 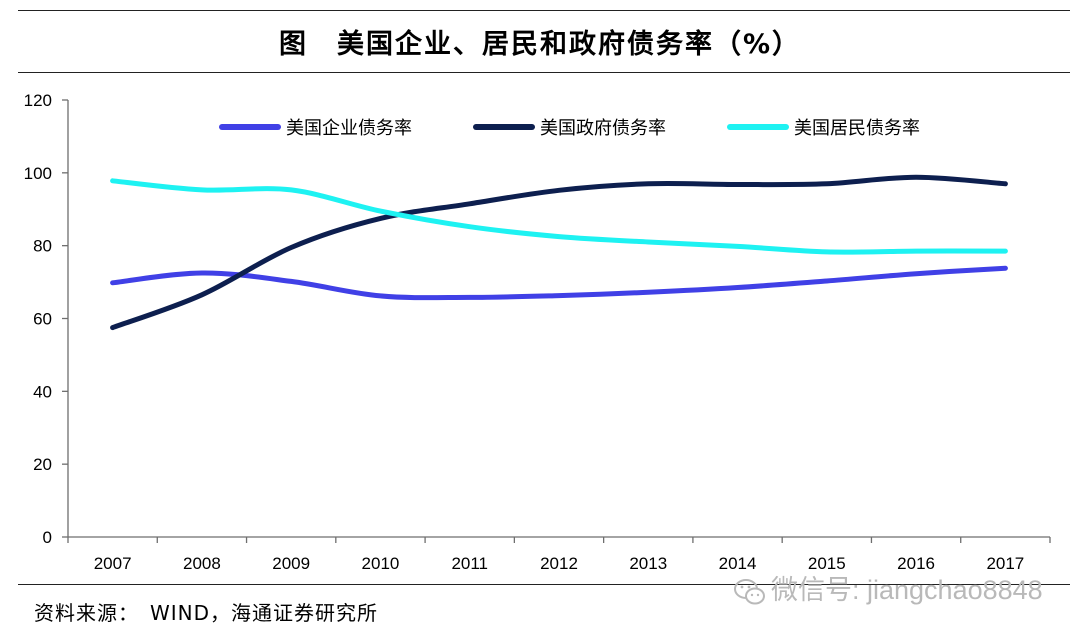 I want to click on title-rule, so click(x=544, y=72).